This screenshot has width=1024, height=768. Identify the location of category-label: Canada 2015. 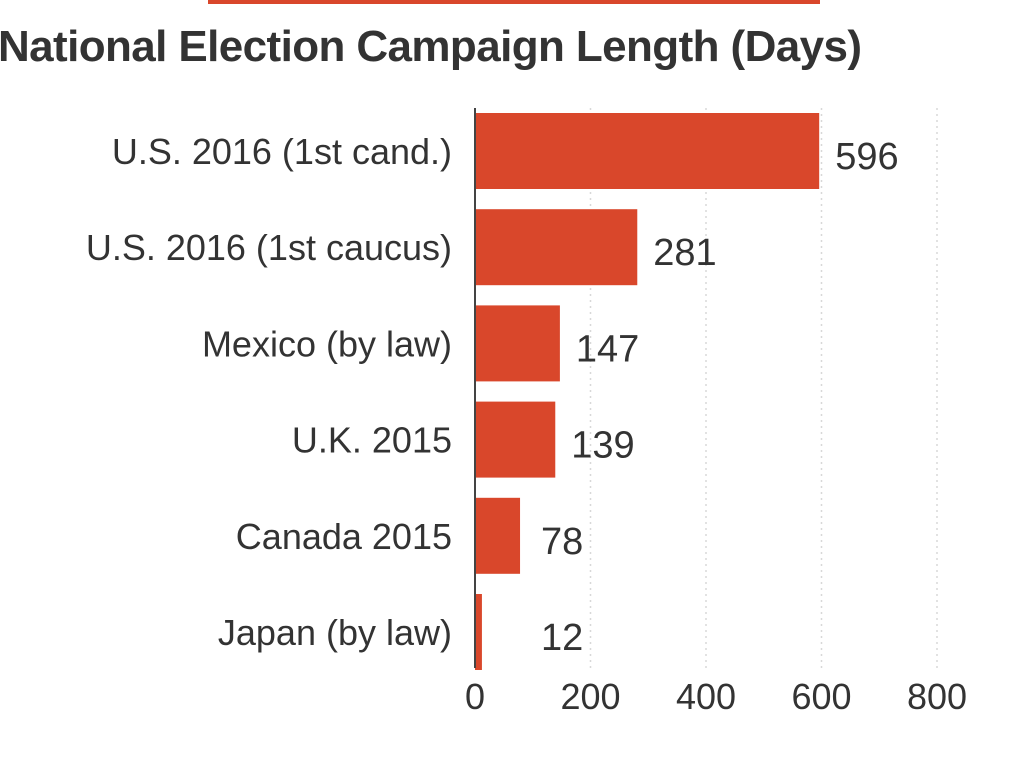
(344, 536).